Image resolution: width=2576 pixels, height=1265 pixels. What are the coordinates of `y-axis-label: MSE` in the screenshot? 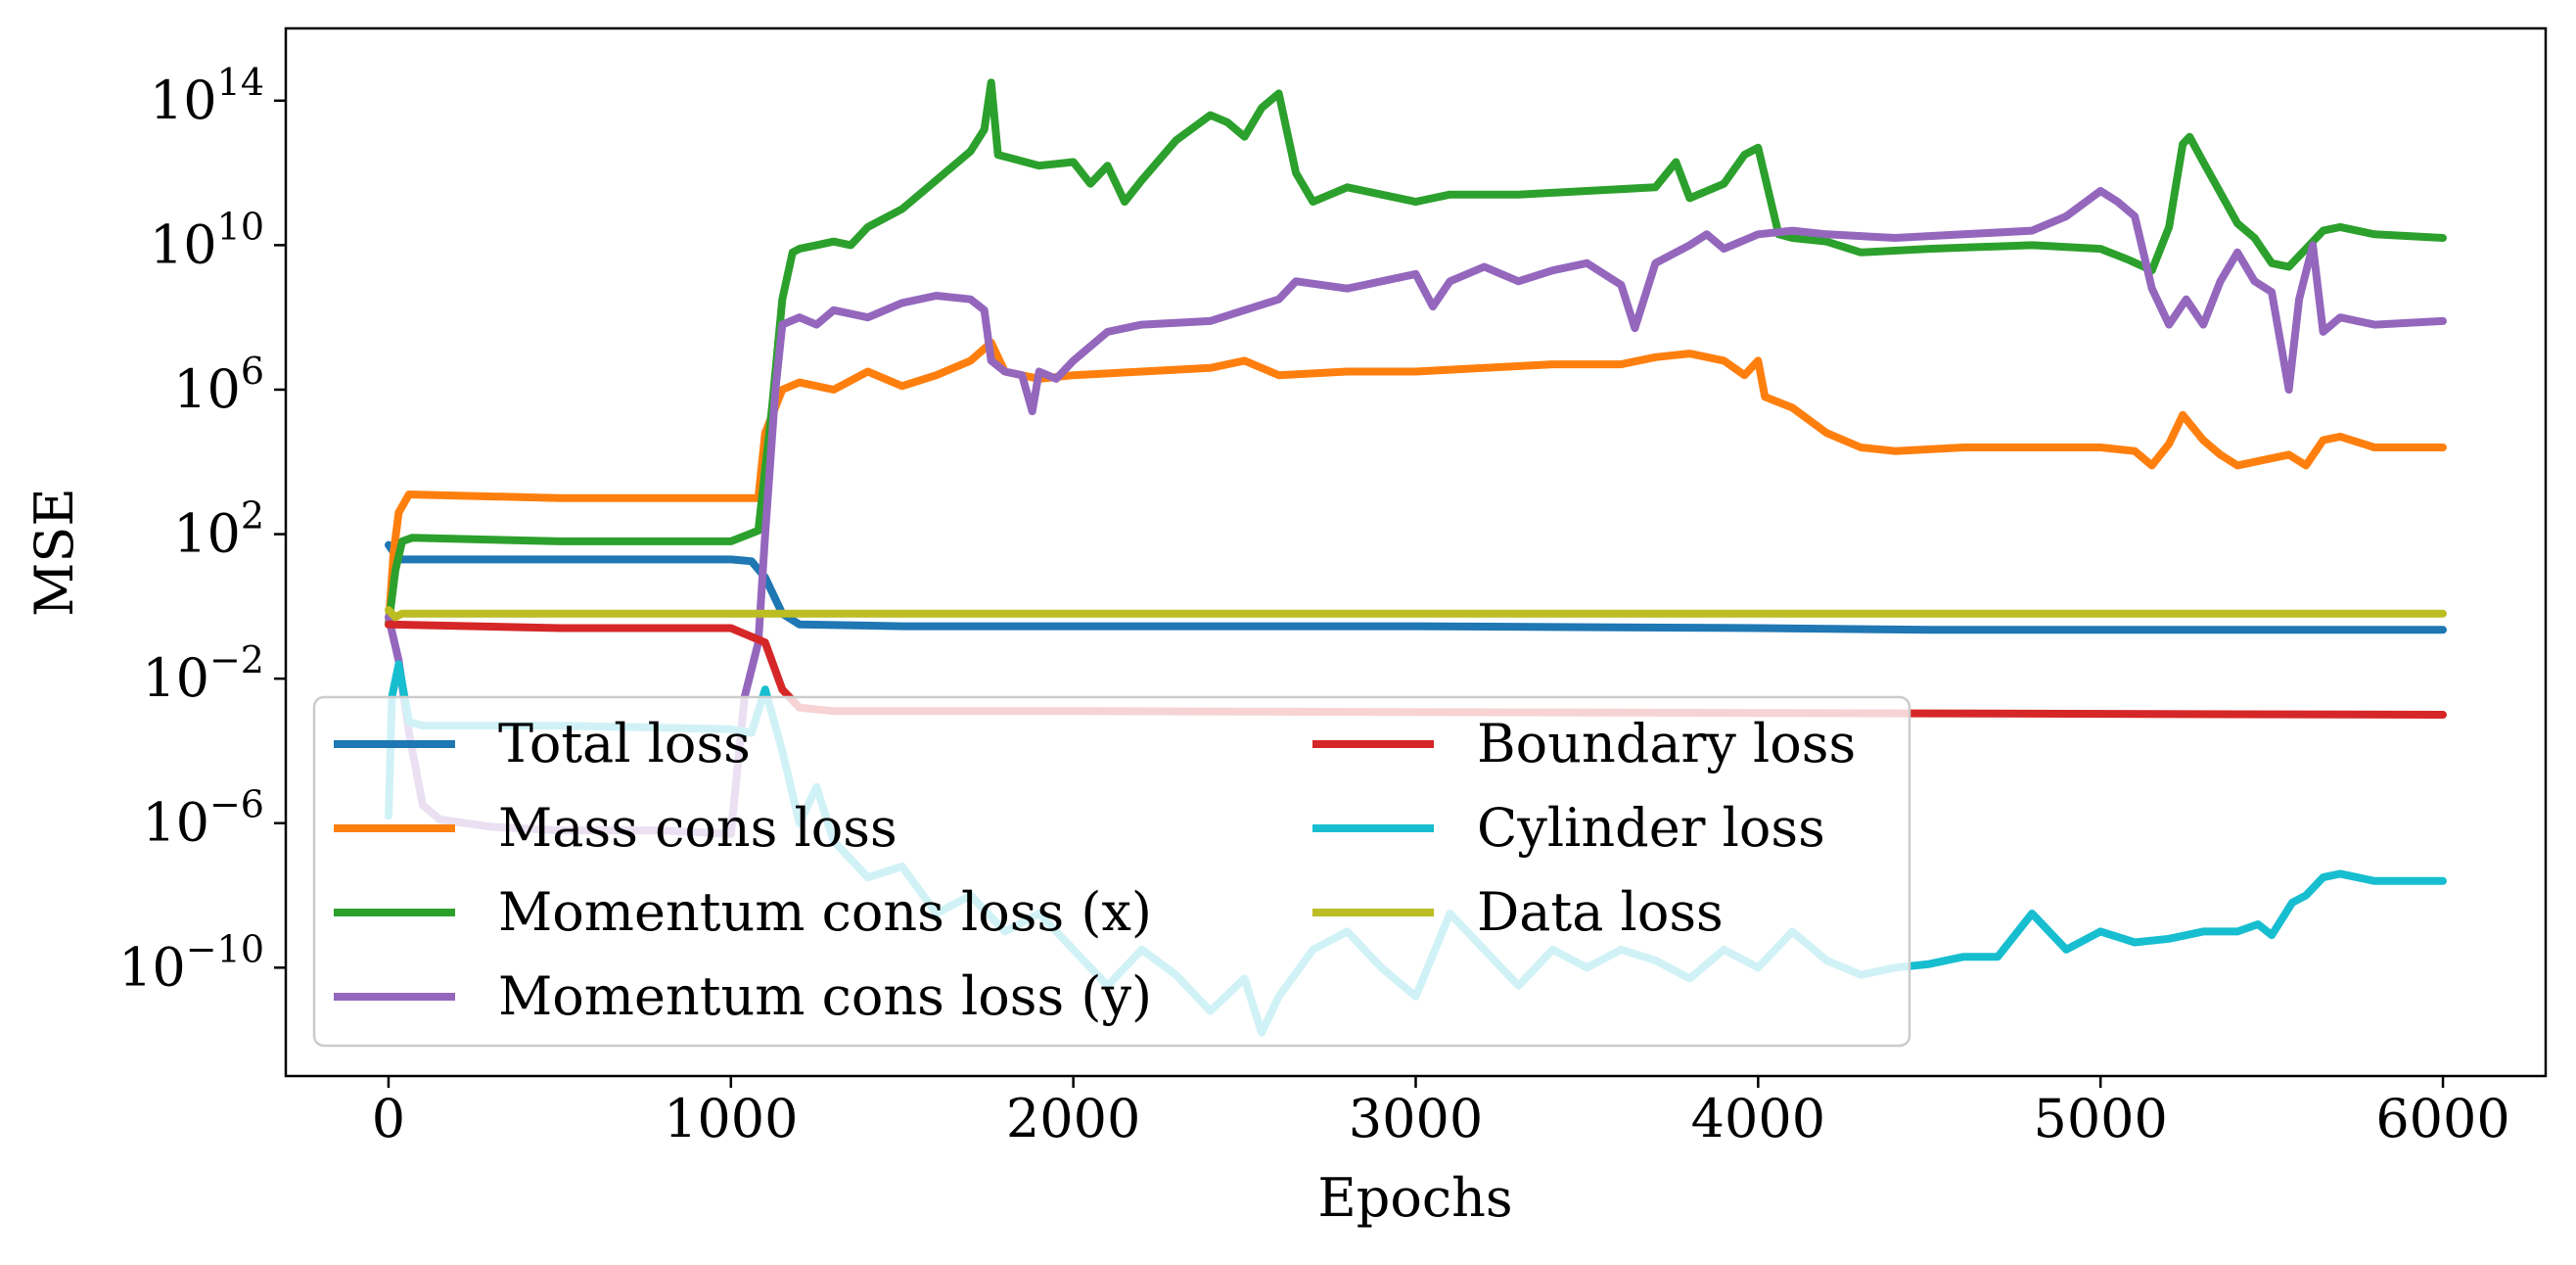 It's located at (54, 552).